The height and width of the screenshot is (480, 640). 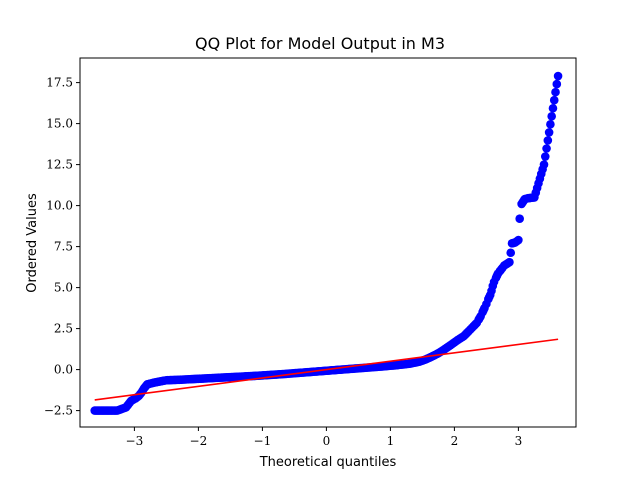 I want to click on y-tick-label: 7.5, so click(x=63, y=247).